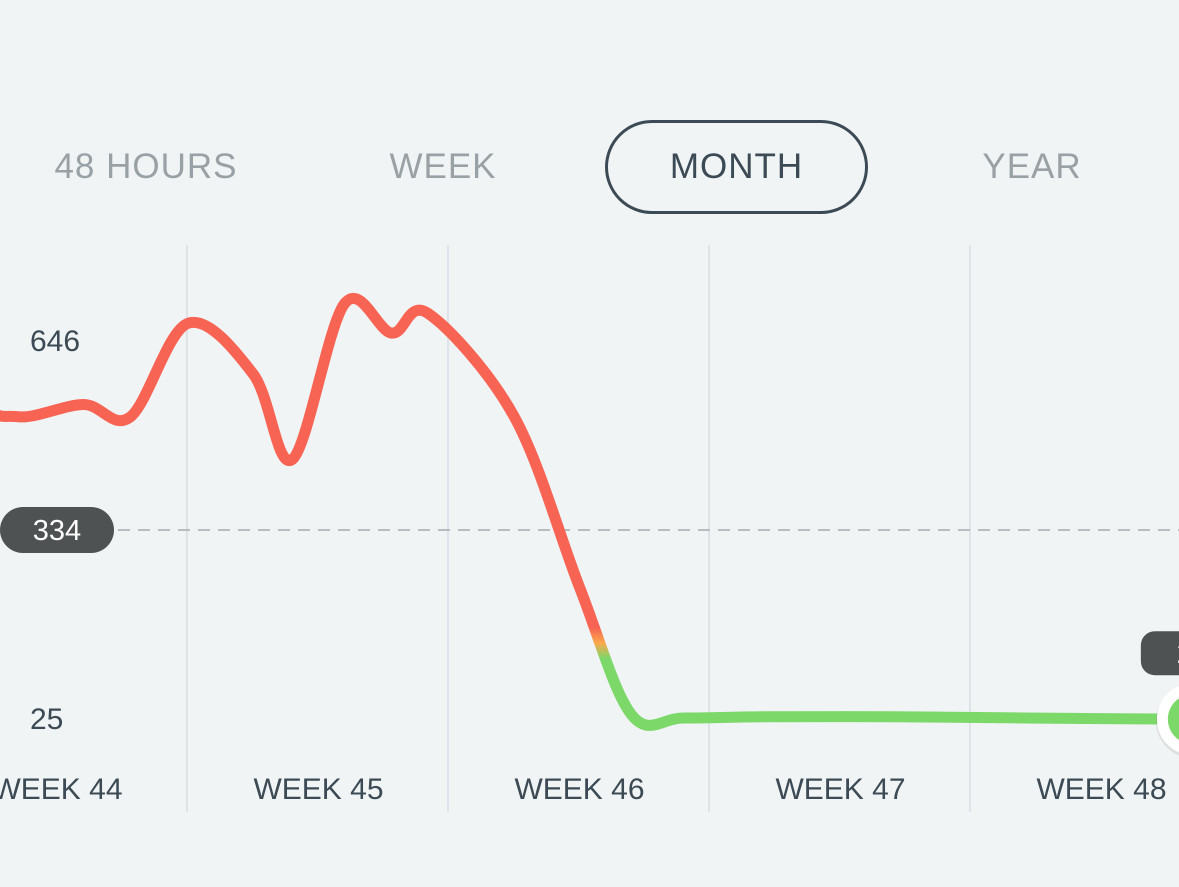 The image size is (1179, 887). Describe the element at coordinates (443, 166) in the screenshot. I see `tab-week: WEEK` at that location.